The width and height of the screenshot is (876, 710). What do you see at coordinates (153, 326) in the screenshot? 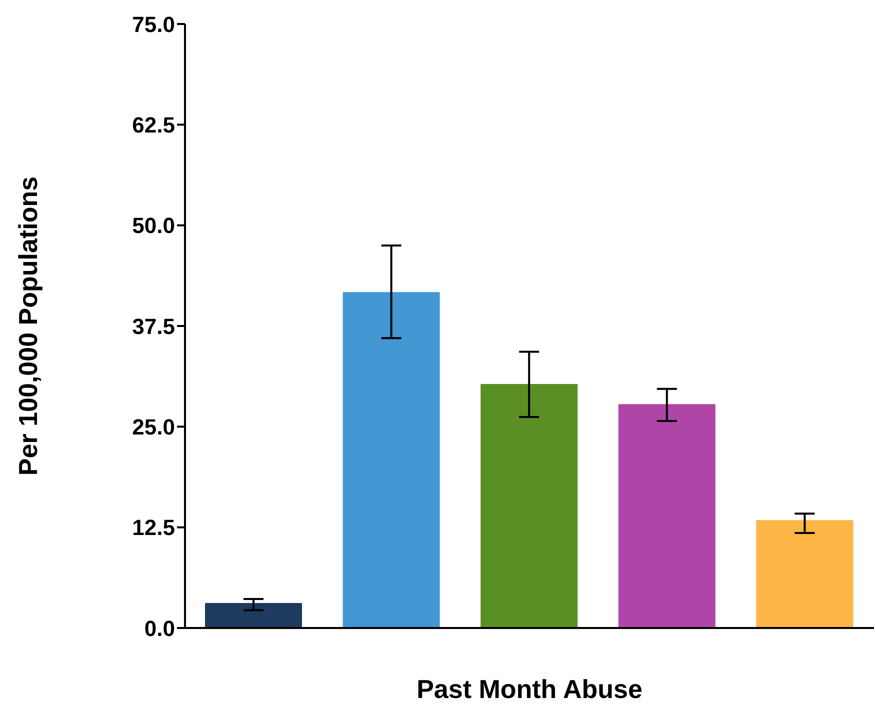
I see `y-tick-label: 37.5` at bounding box center [153, 326].